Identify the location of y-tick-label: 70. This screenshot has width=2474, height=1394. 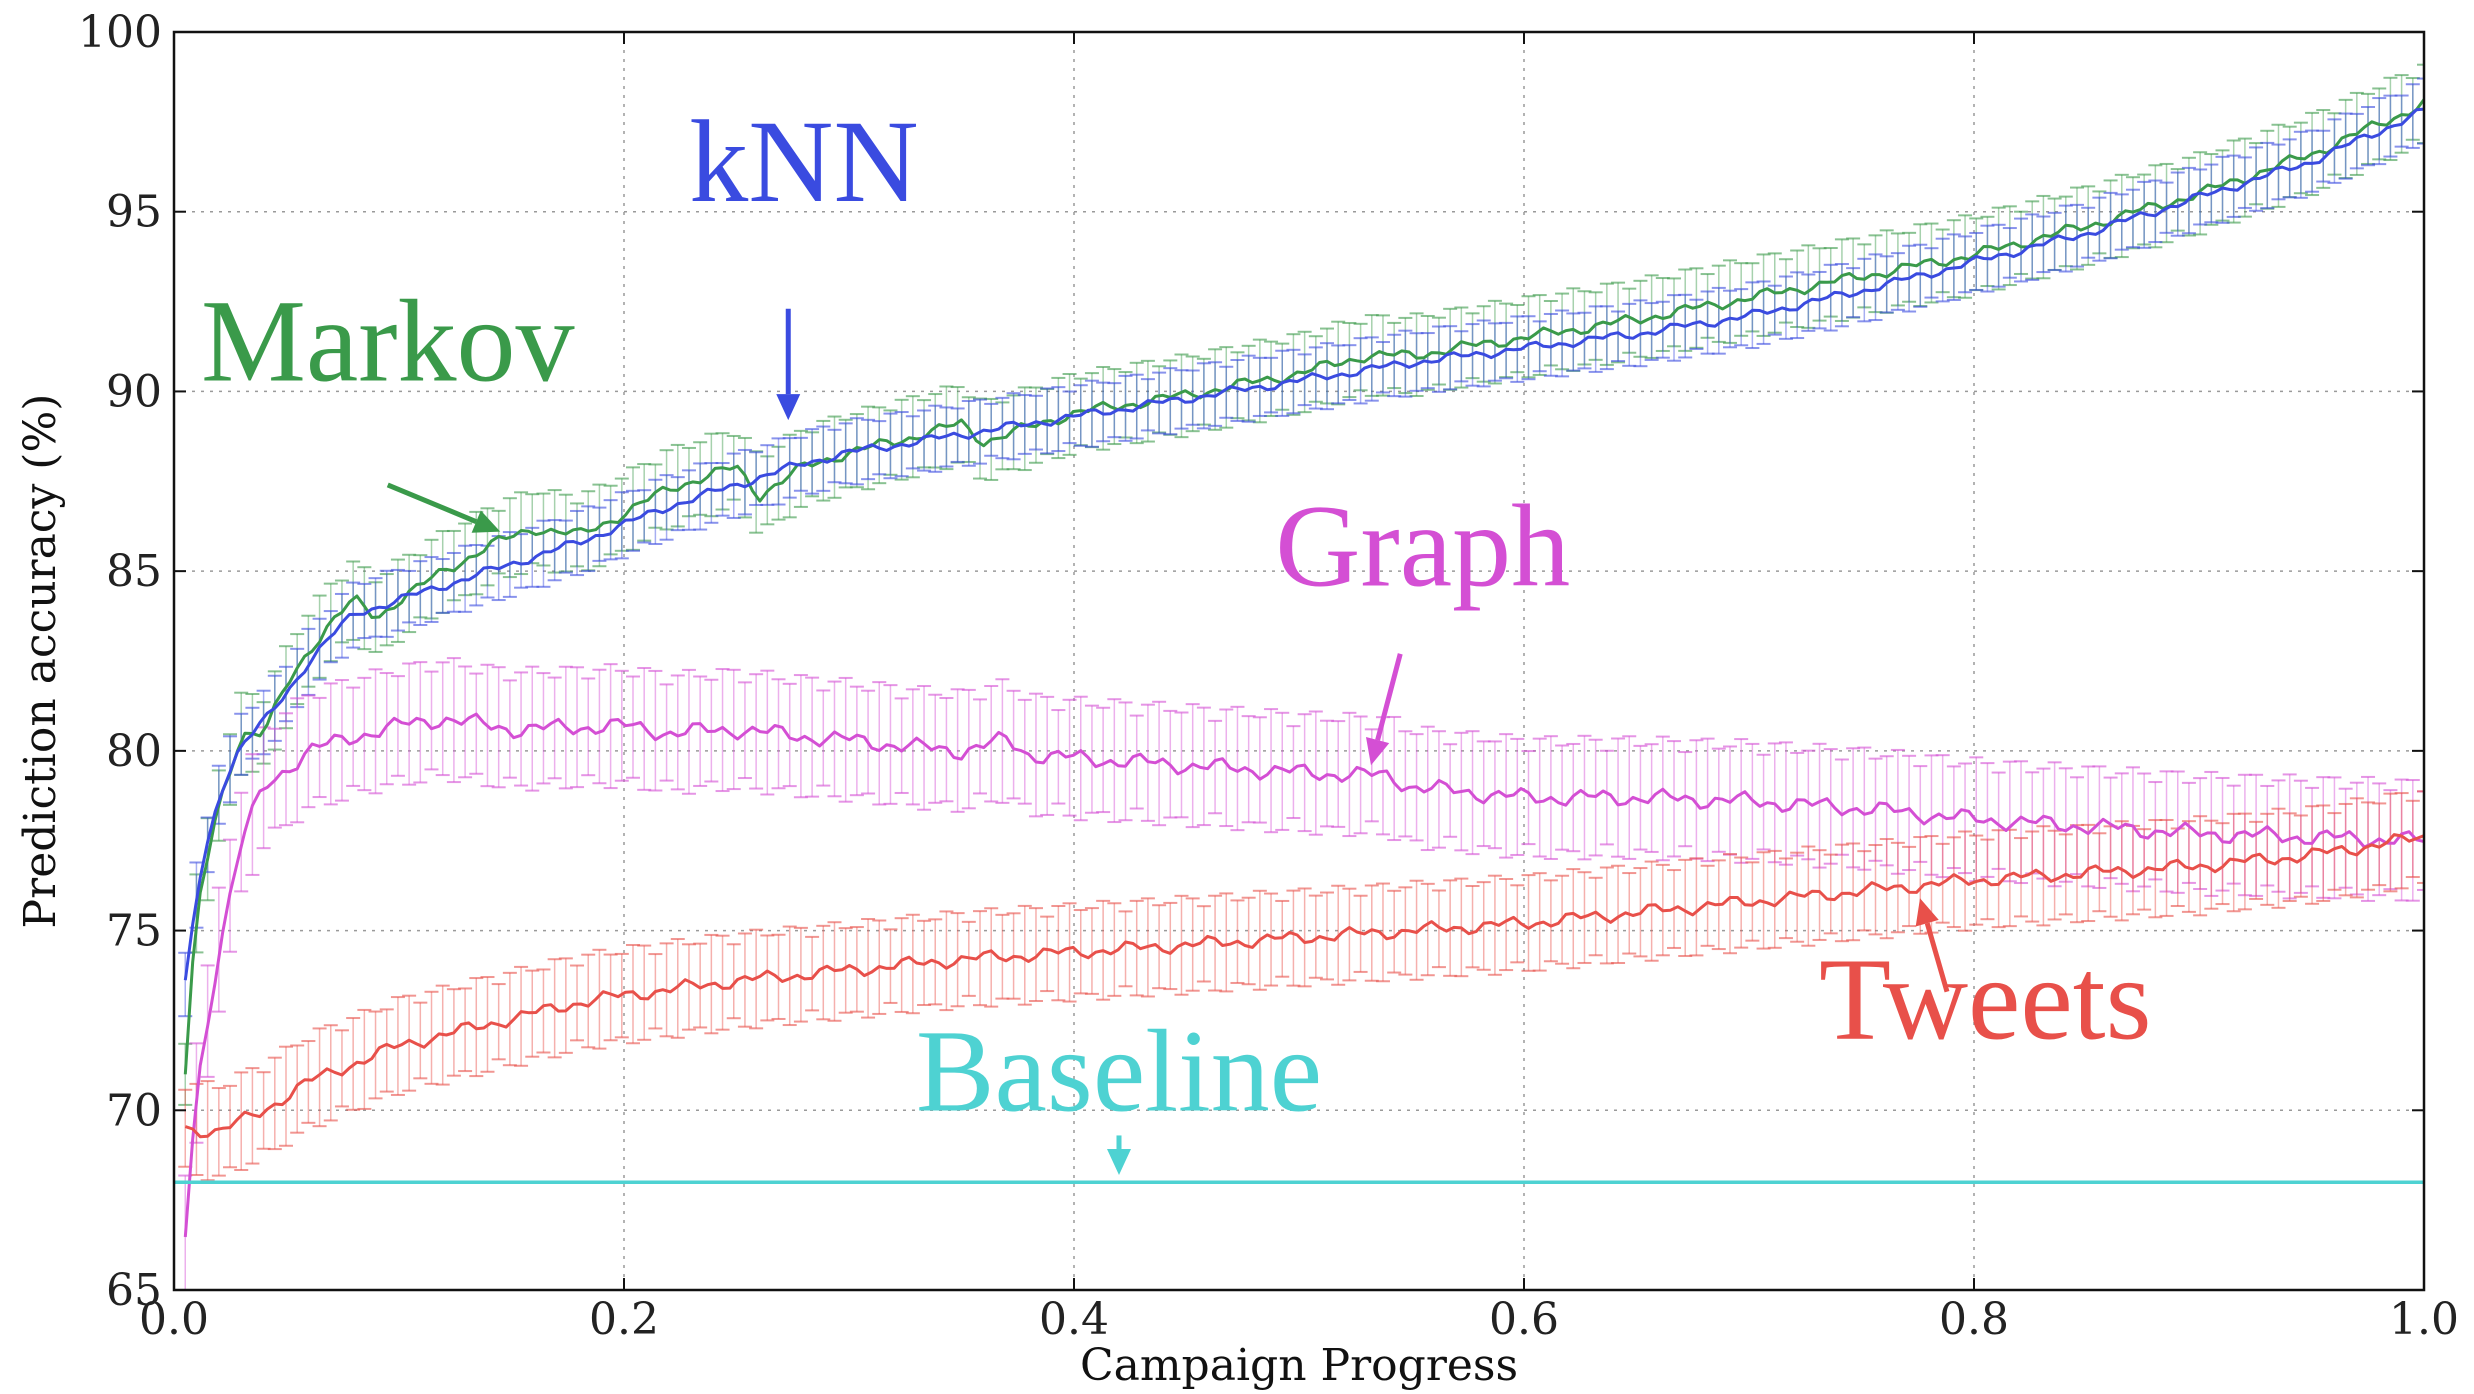
(134, 1110).